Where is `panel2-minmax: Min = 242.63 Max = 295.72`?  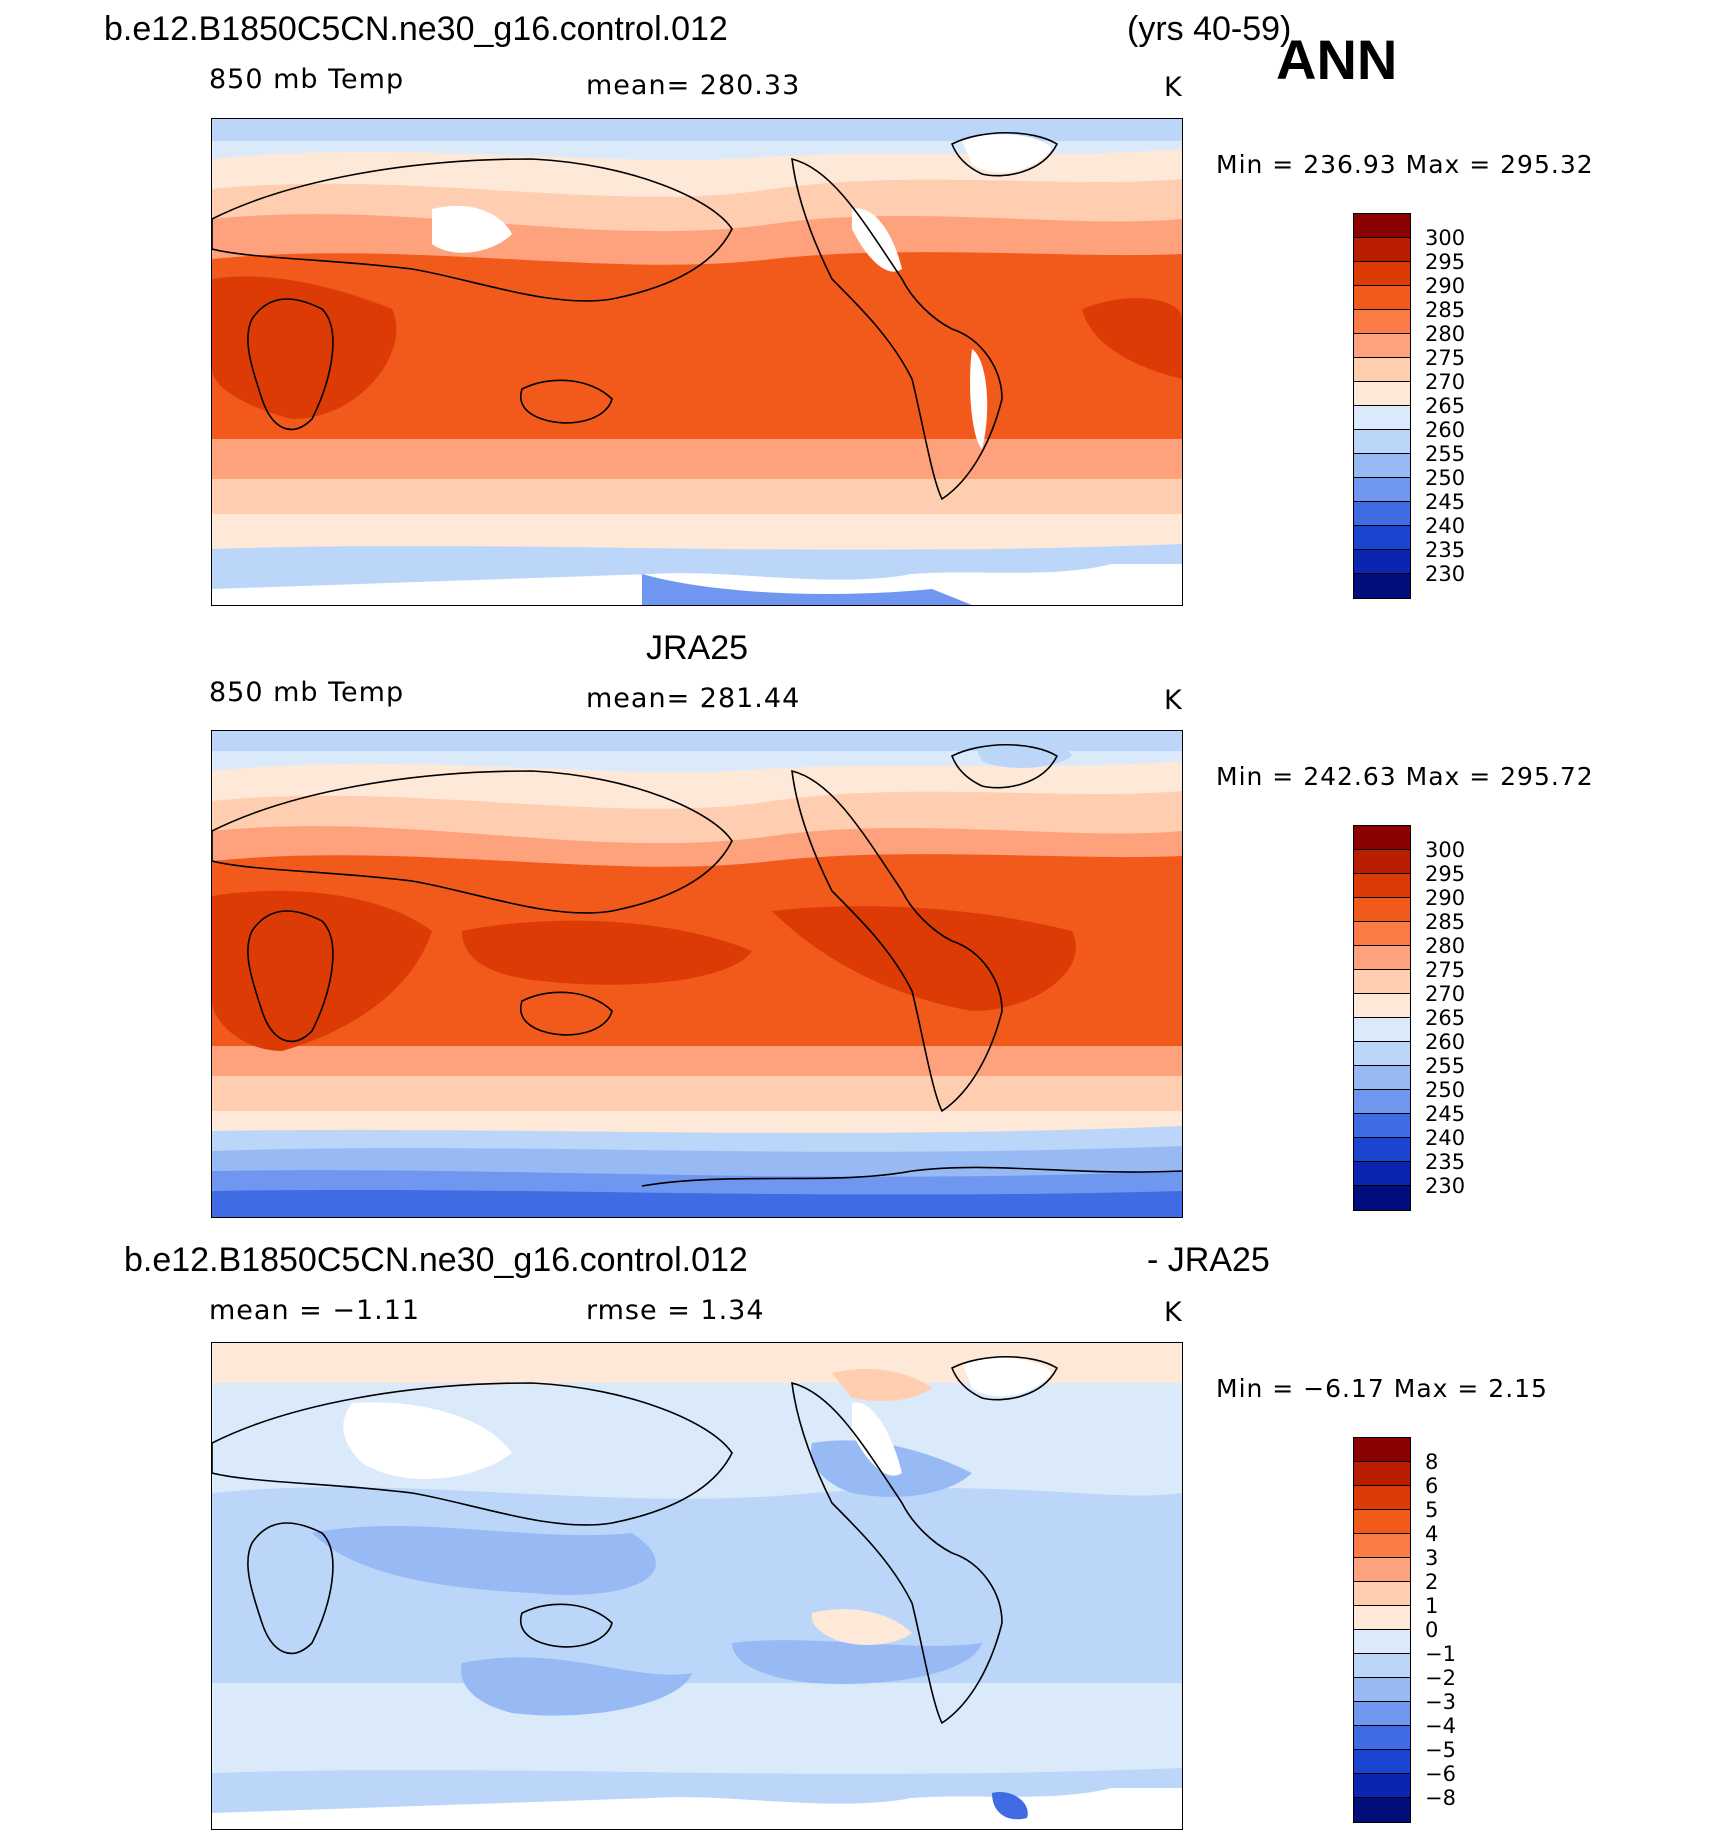
panel2-minmax: Min = 242.63 Max = 295.72 is located at coordinates (1405, 776).